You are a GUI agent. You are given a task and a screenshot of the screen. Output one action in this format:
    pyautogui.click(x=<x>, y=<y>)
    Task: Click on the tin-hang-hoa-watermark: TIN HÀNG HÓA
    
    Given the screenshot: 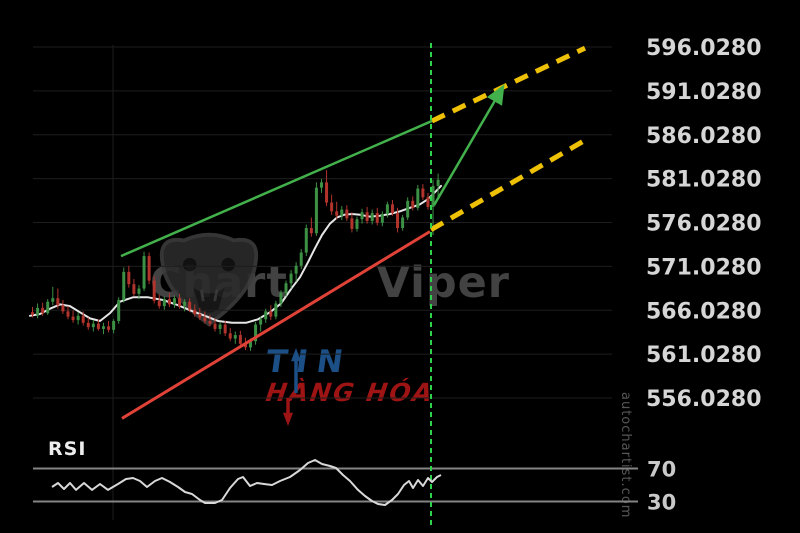 What is the action you would take?
    pyautogui.click(x=350, y=375)
    